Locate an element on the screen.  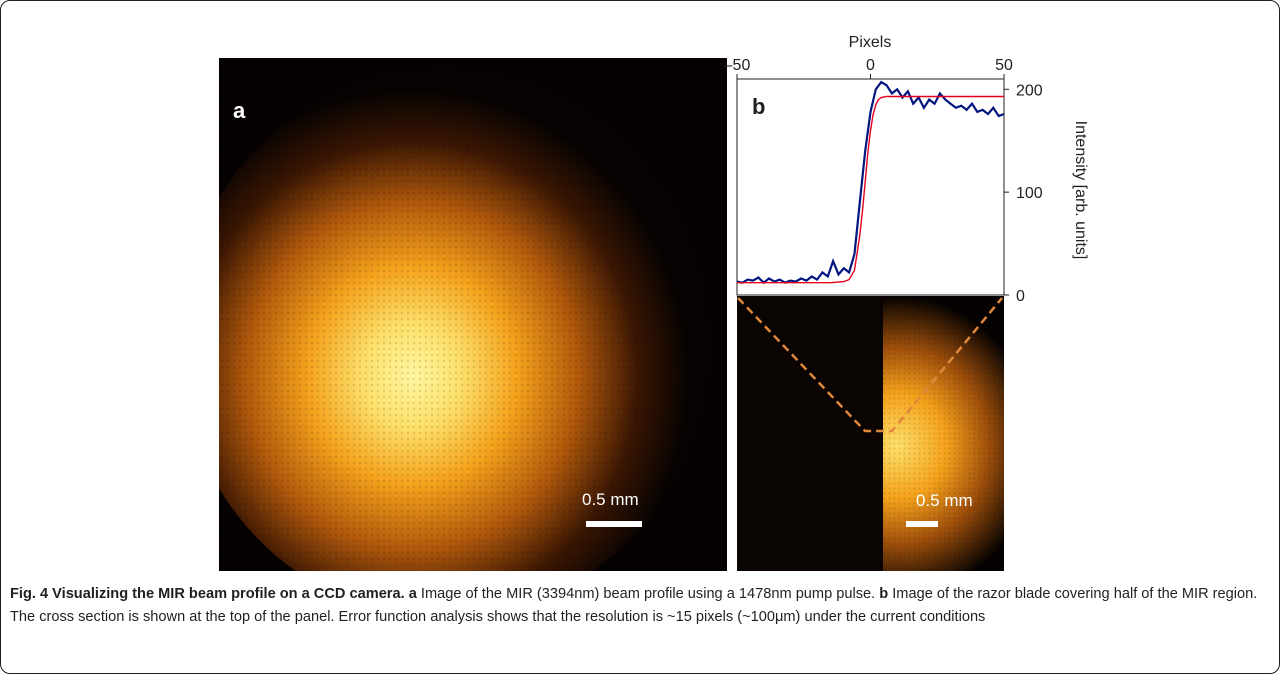
panel-b-letter: b is located at coordinates (758, 106).